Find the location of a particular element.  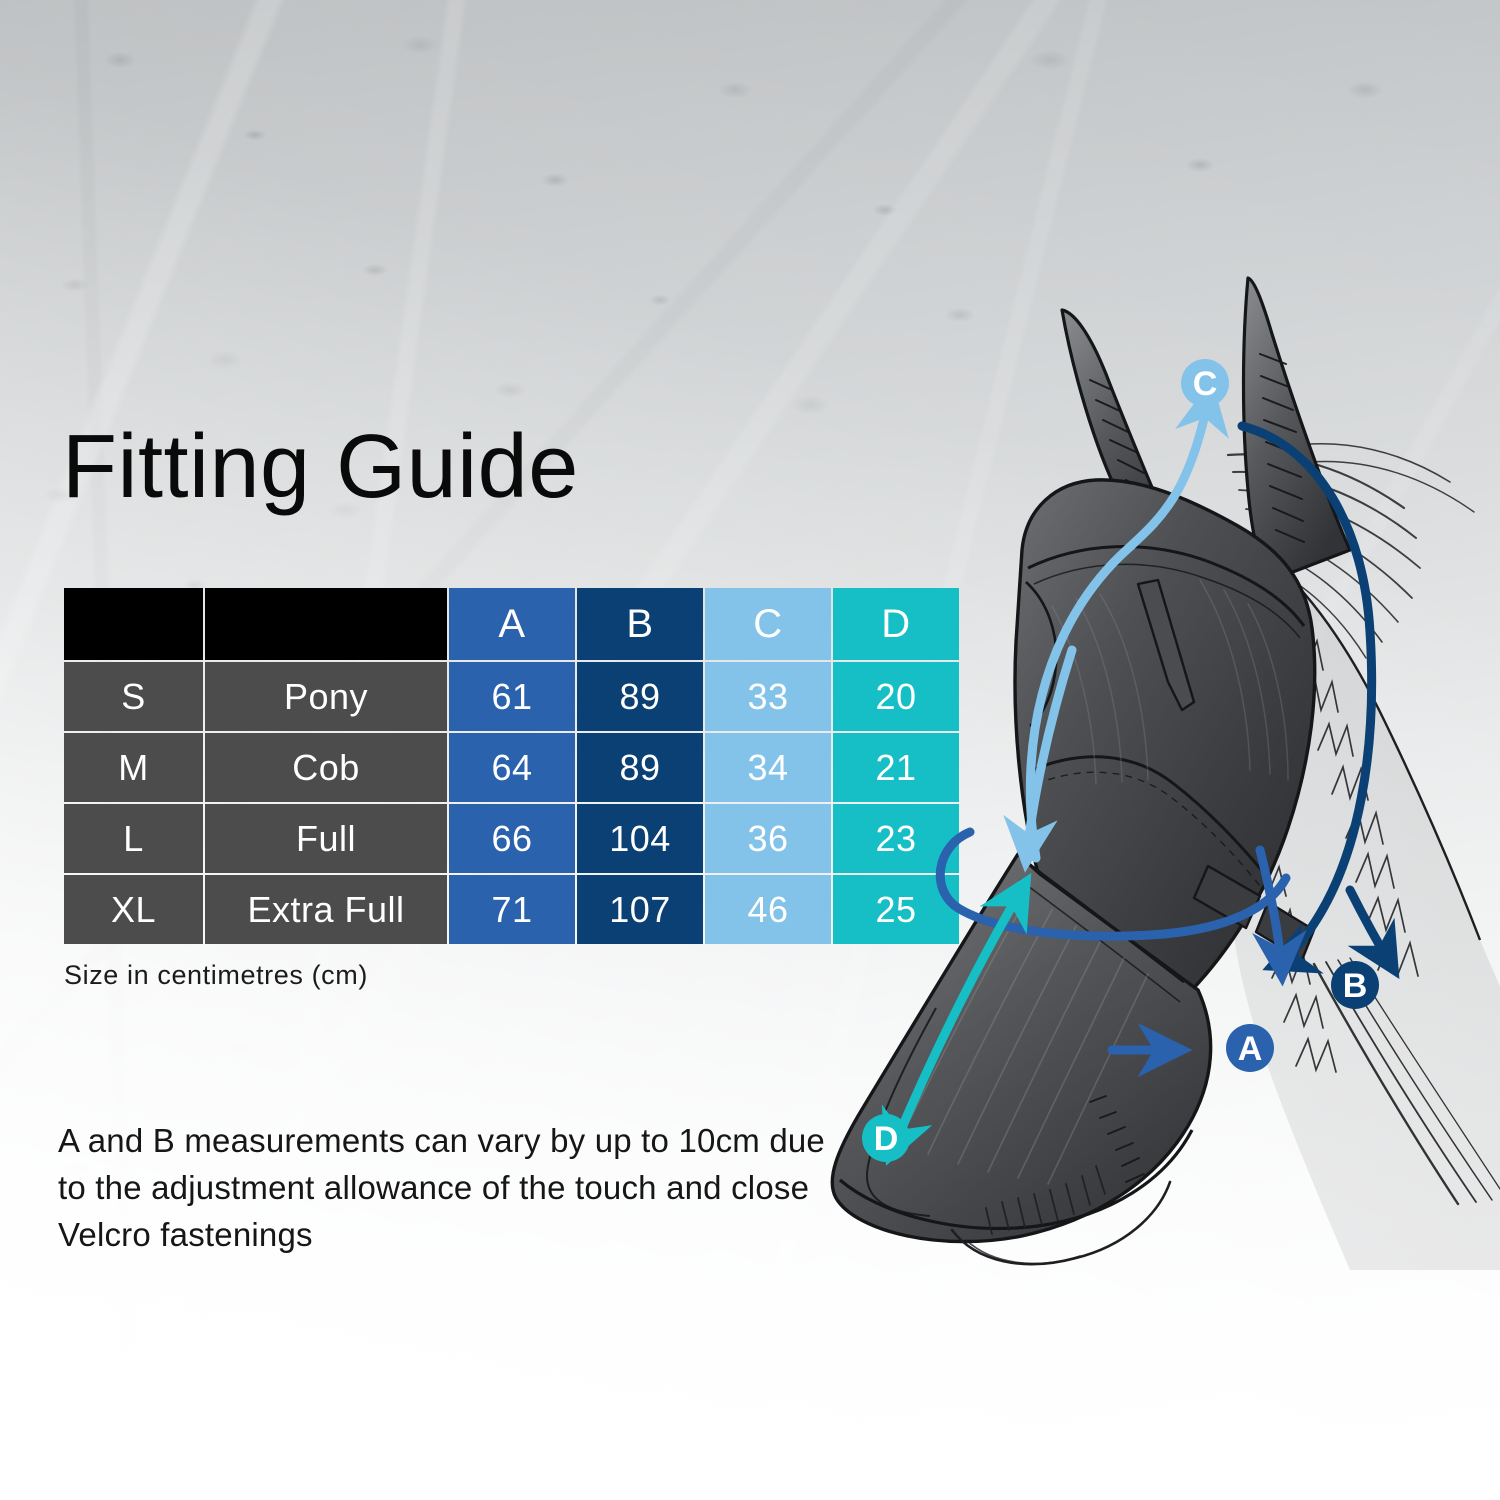

cell-value-a: 64 is located at coordinates (512, 767).